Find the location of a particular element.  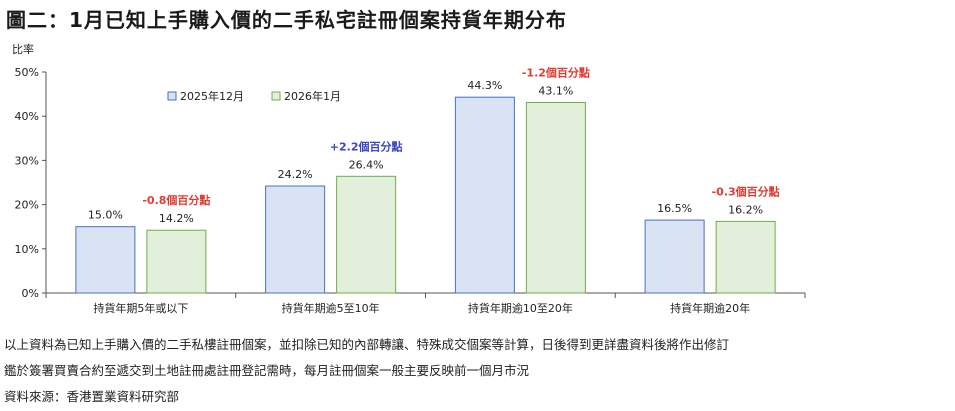

data-label: 14.2% is located at coordinates (176, 218).